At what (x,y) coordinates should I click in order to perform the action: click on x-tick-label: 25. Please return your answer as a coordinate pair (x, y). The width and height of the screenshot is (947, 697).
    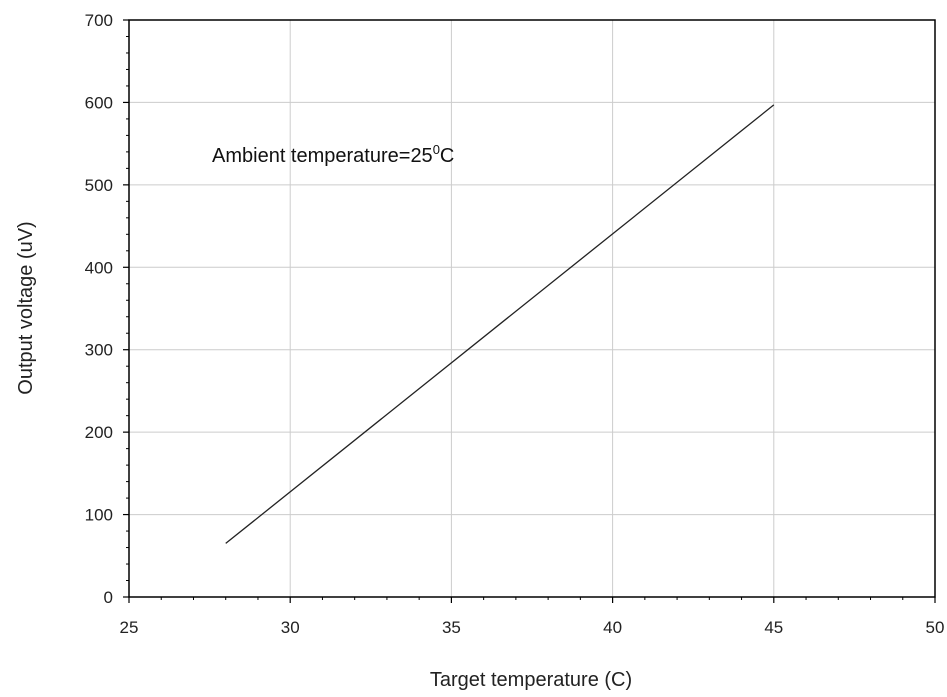
    Looking at the image, I should click on (129, 627).